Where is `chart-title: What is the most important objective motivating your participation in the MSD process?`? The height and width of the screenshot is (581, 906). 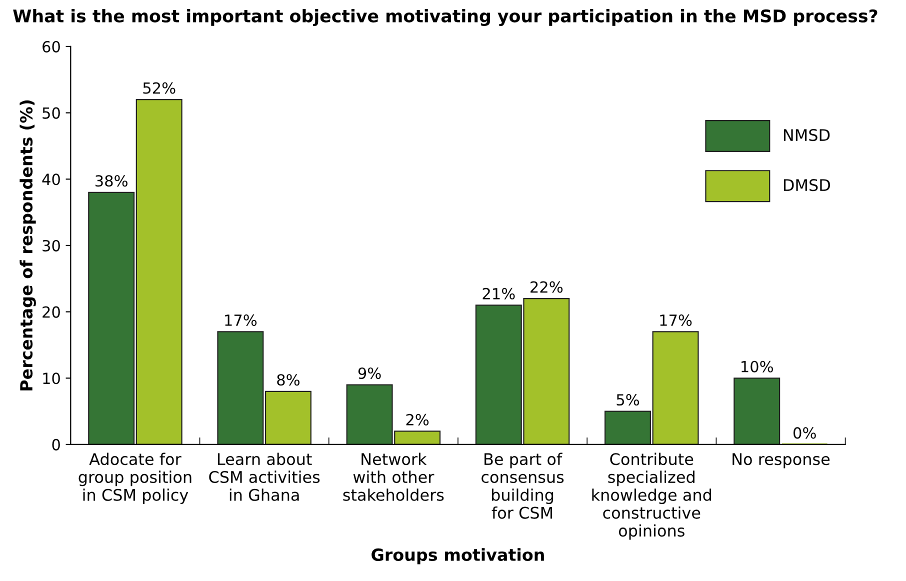 chart-title: What is the most important objective motivating your participation in the MSD process? is located at coordinates (445, 17).